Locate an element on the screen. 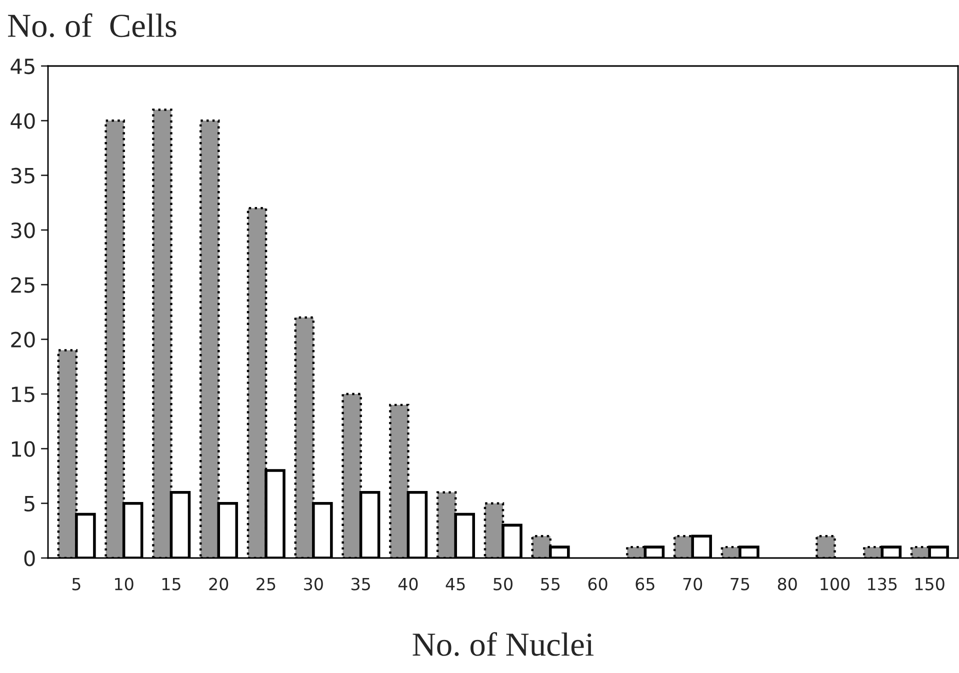 Image resolution: width=959 pixels, height=673 pixels. y-tick-label: 20 is located at coordinates (23, 340).